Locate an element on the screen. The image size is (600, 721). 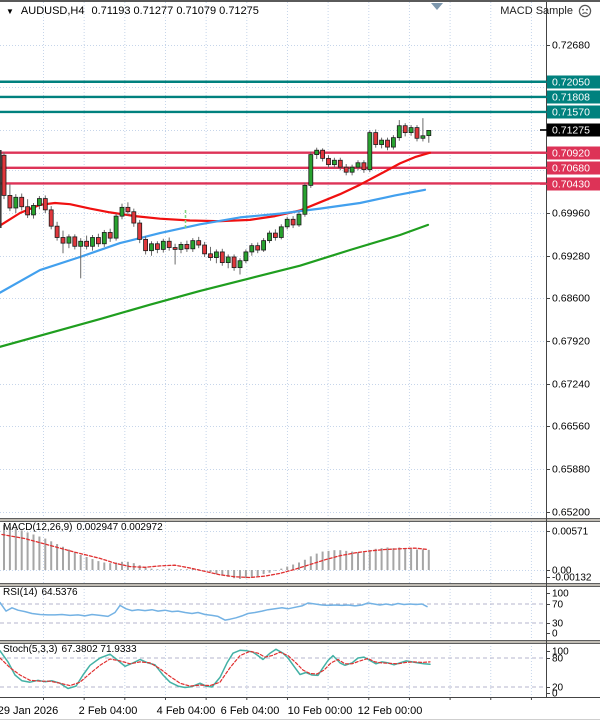
price-badge-label: 0.72050 is located at coordinates (571, 83).